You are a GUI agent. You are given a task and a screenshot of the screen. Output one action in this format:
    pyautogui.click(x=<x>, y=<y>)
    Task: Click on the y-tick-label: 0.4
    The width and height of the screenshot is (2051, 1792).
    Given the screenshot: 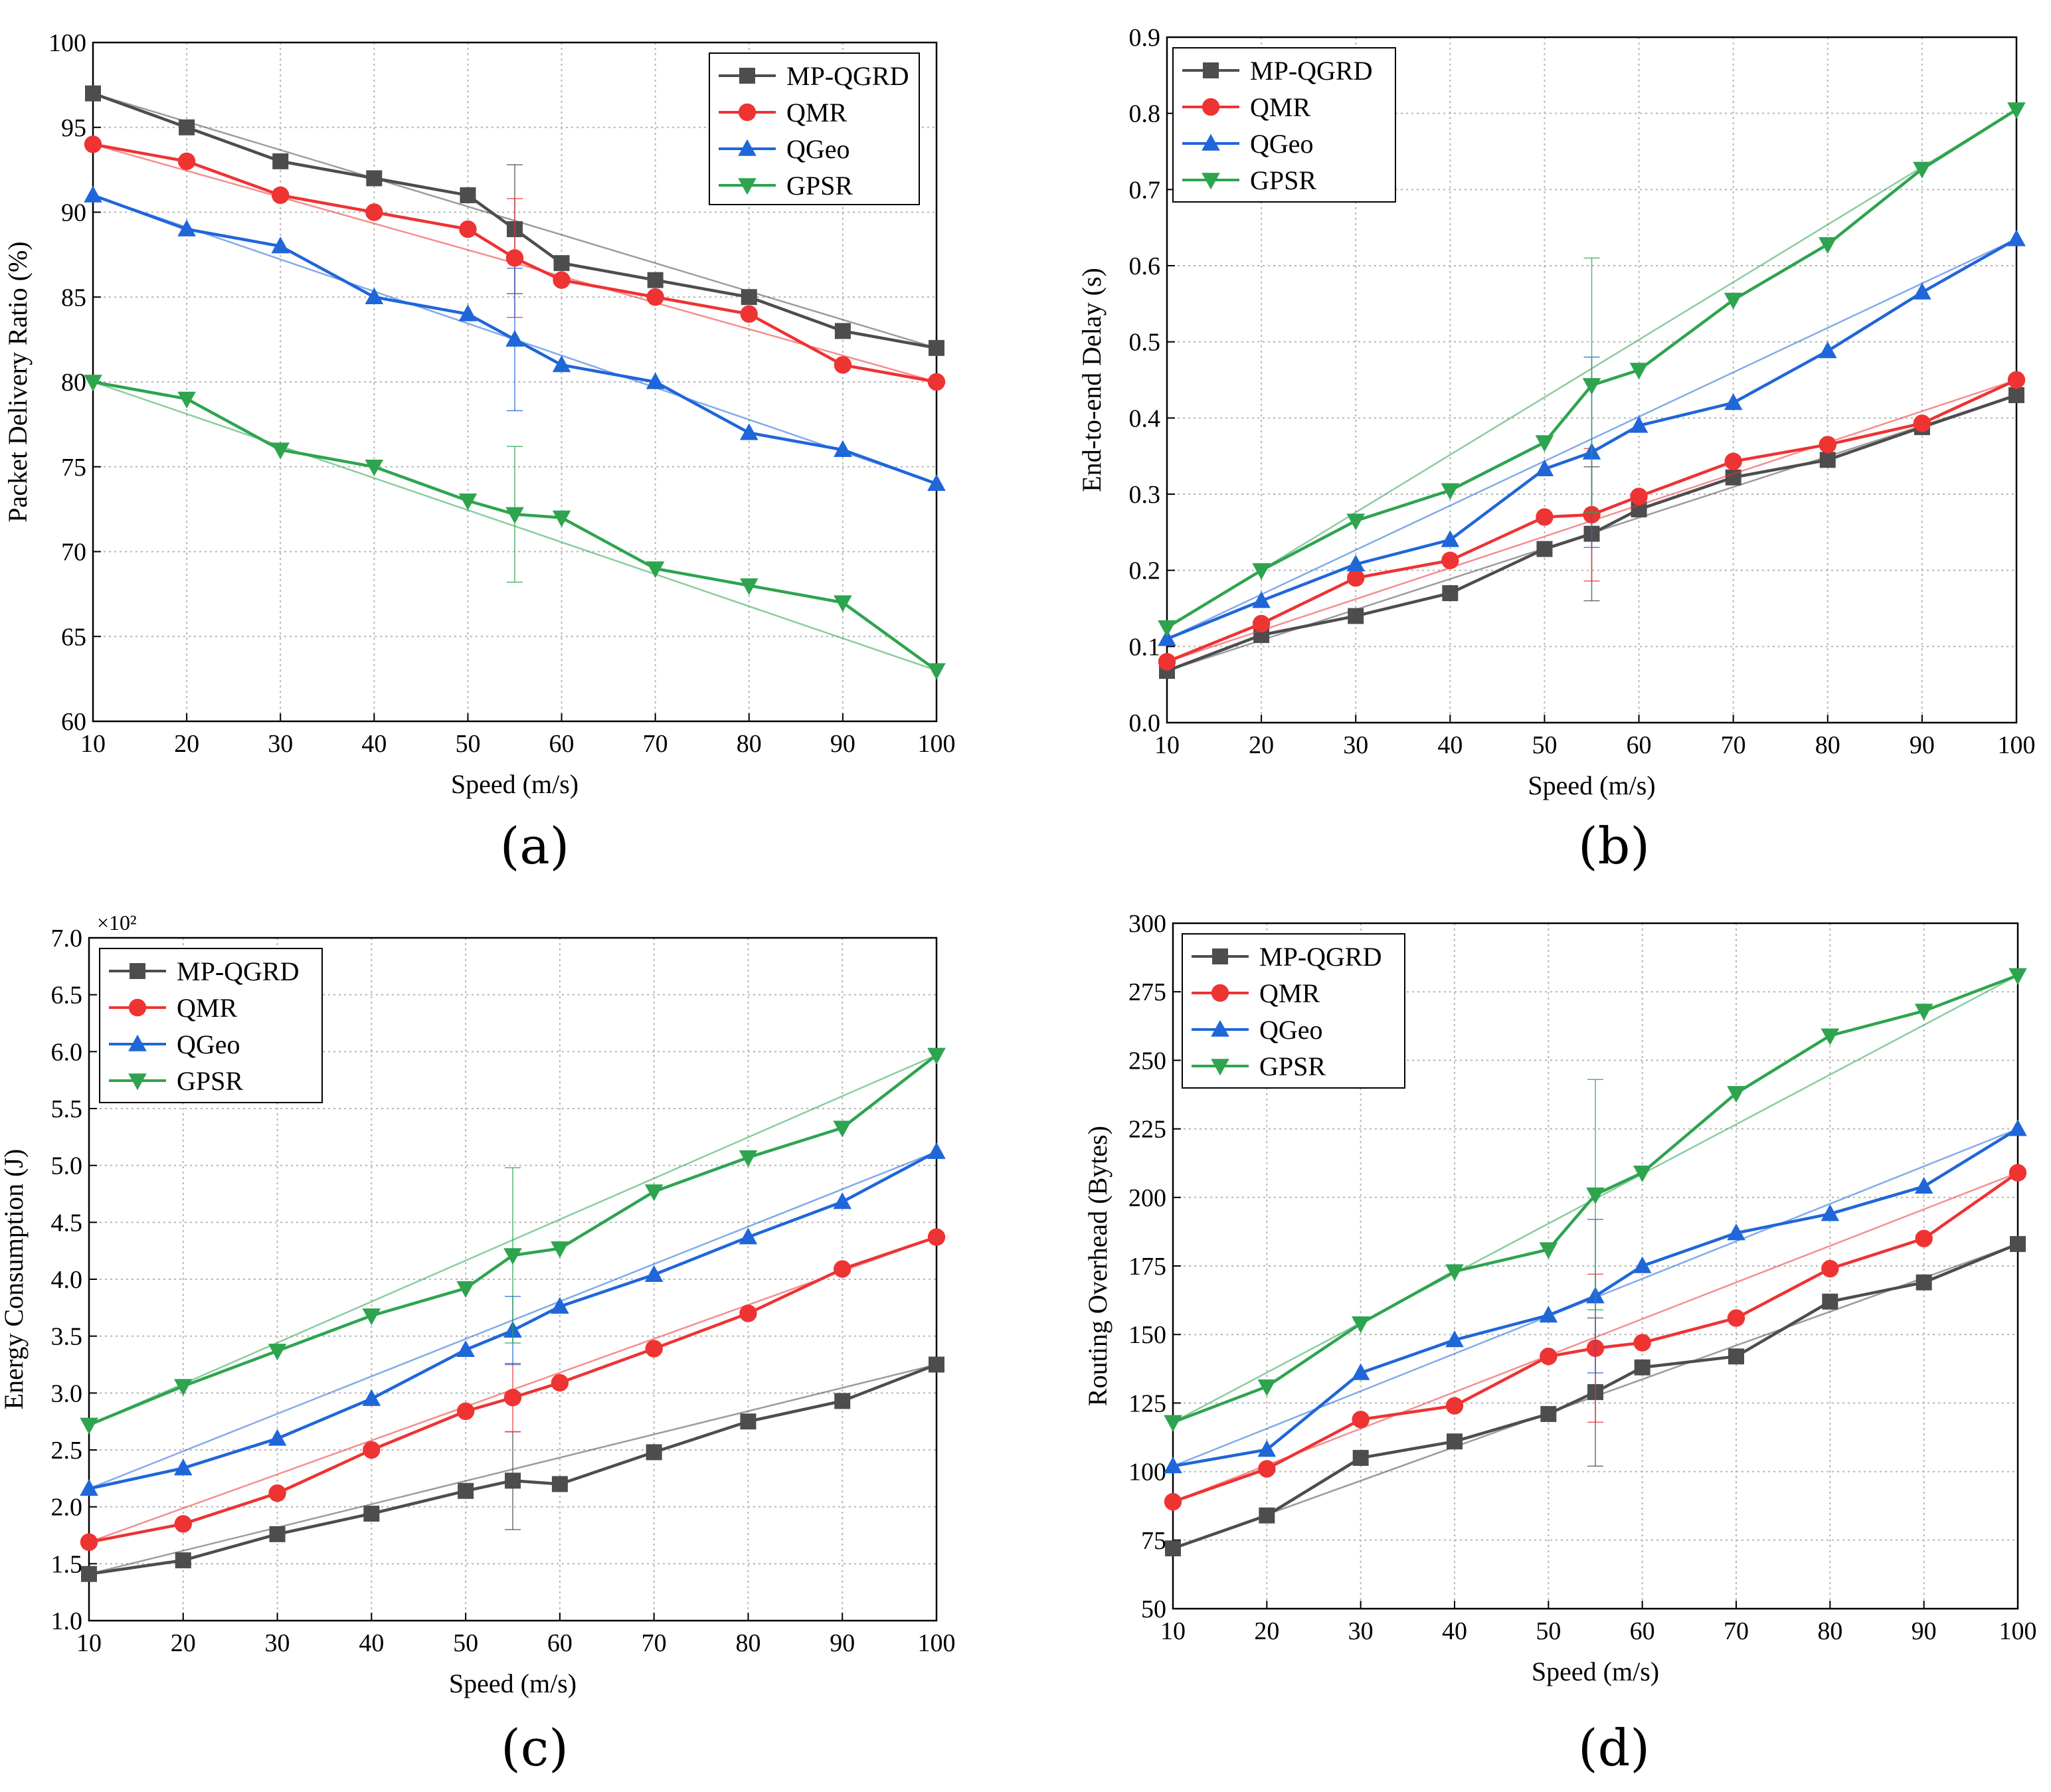 What is the action you would take?
    pyautogui.click(x=1145, y=418)
    